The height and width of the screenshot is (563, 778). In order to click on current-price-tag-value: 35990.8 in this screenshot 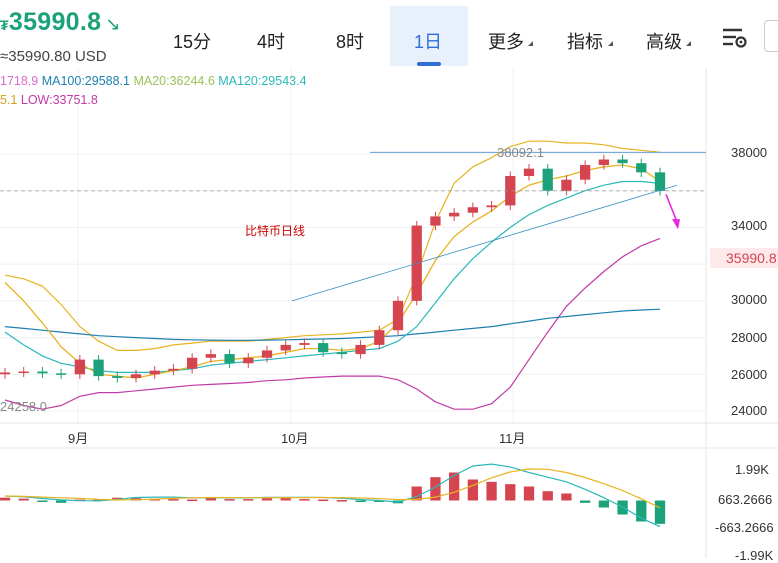, I will do `click(751, 258)`.